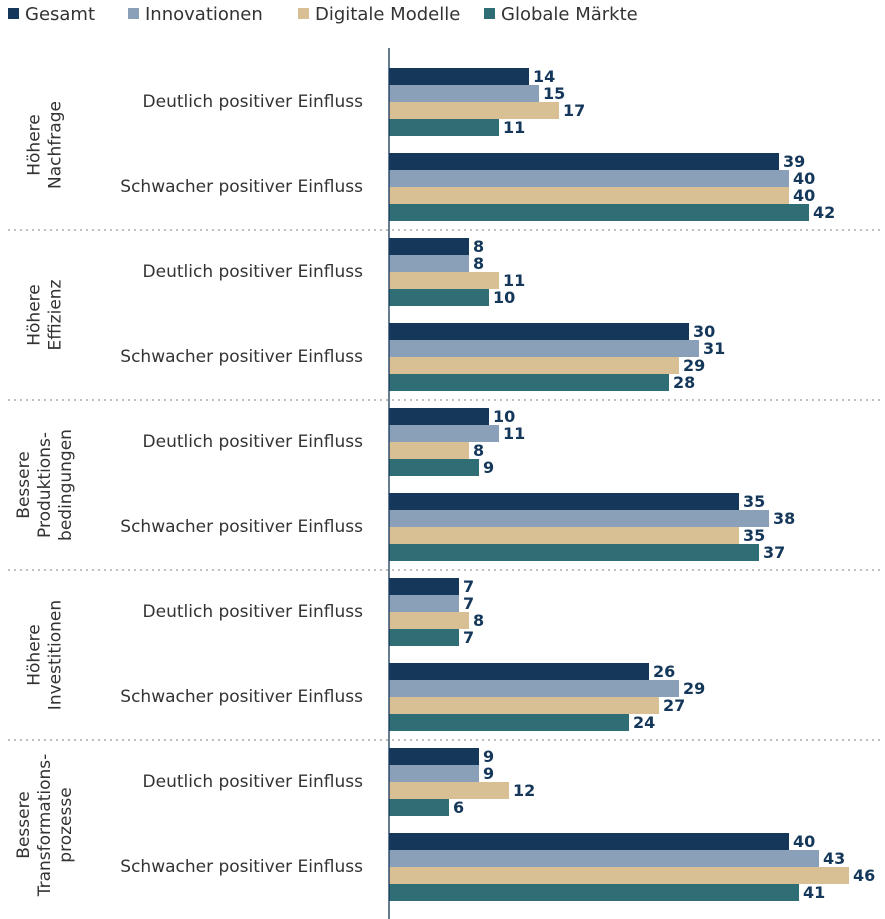 Image resolution: width=885 pixels, height=919 pixels. Describe the element at coordinates (56, 145) in the screenshot. I see `group-label: Nachfrage` at that location.